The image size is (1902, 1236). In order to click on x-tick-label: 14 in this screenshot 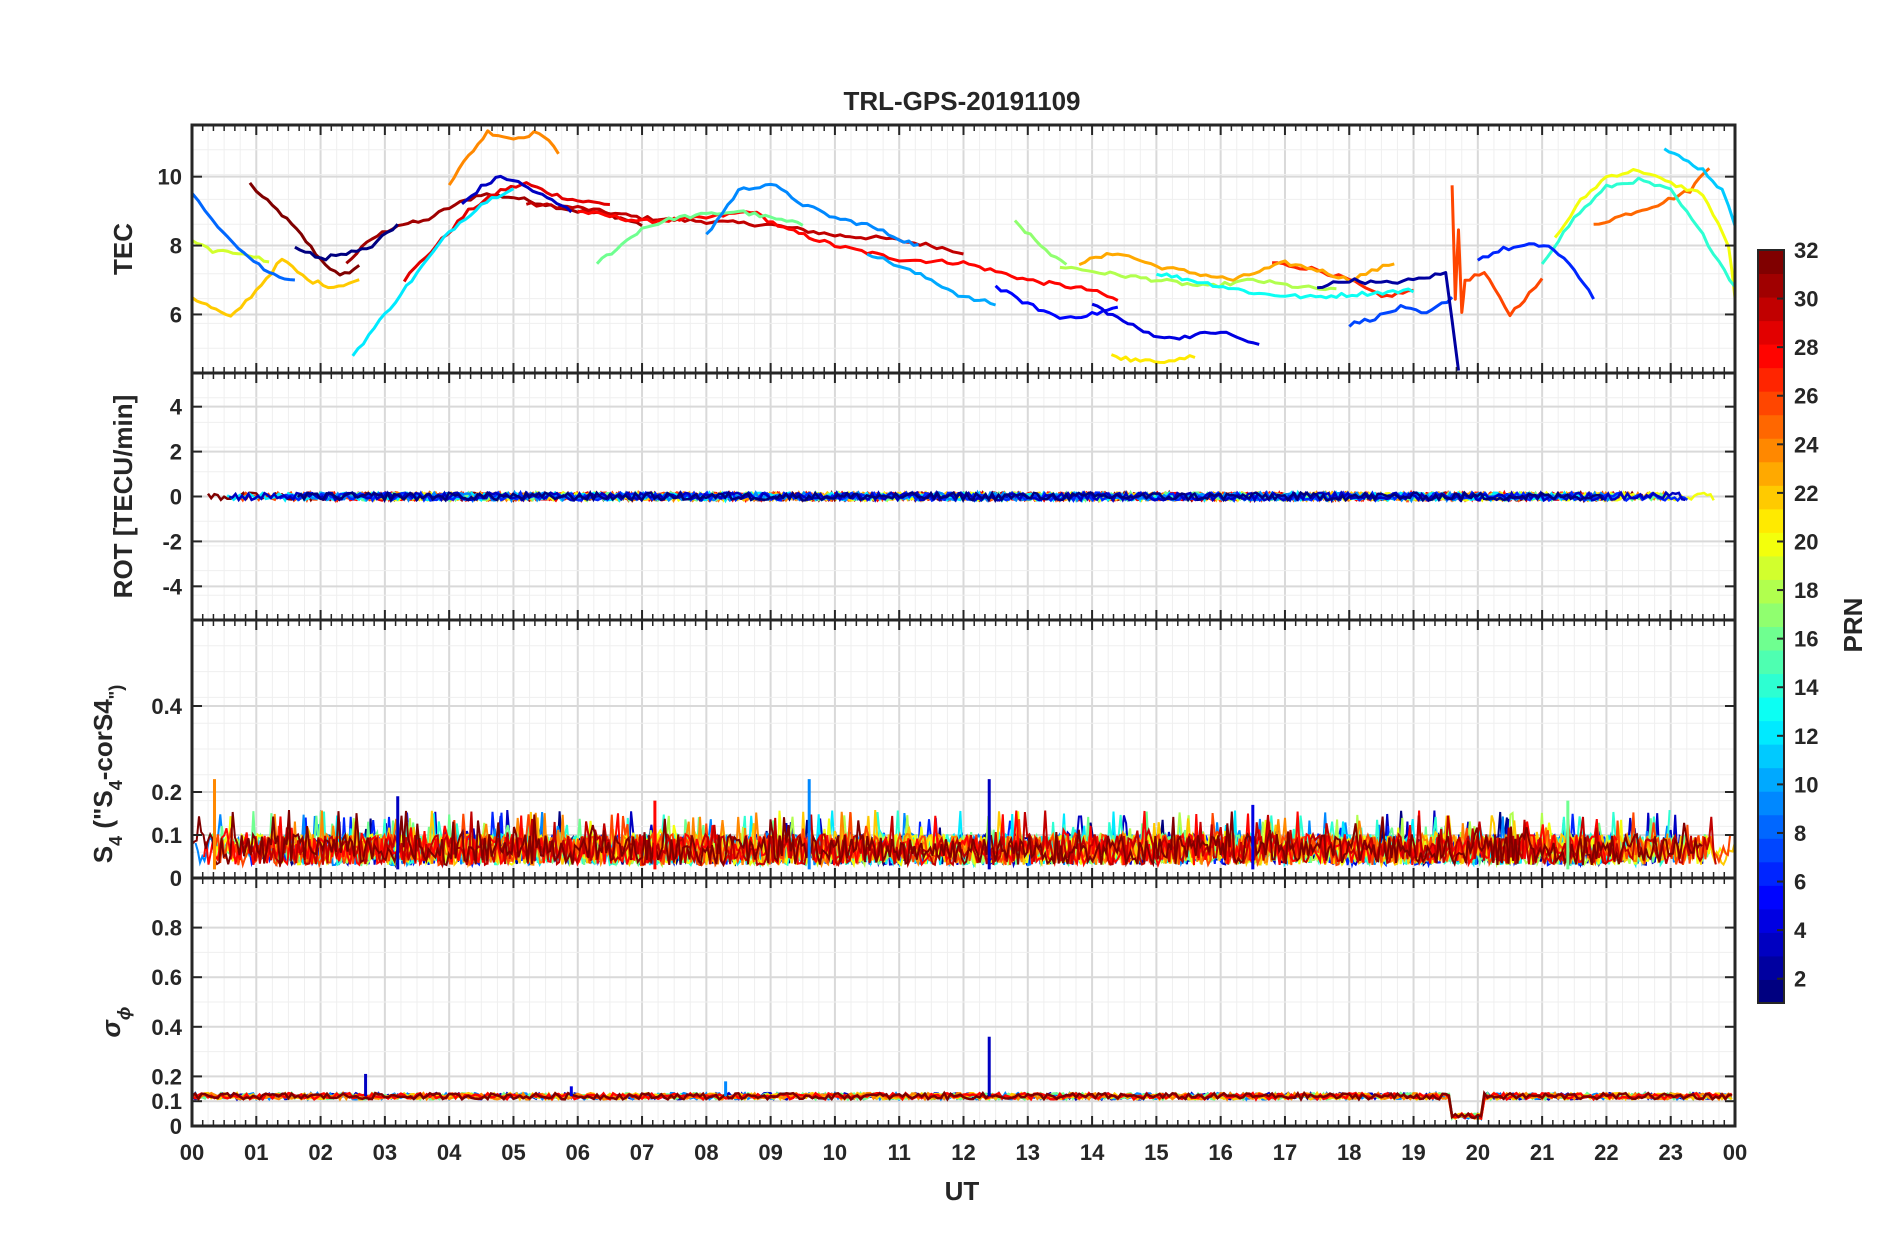, I will do `click(1092, 1152)`.